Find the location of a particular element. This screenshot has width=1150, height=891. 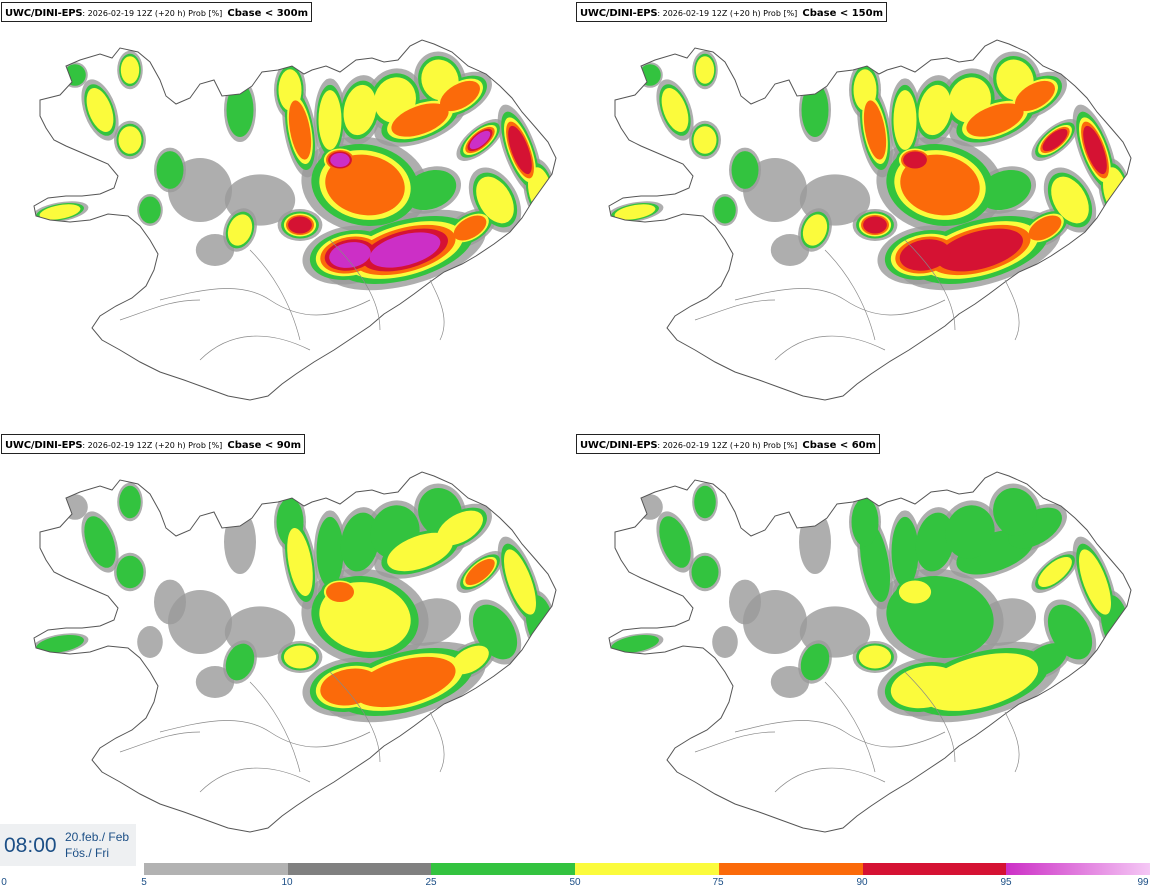

colorbar-tick-label: 50 is located at coordinates (575, 882).